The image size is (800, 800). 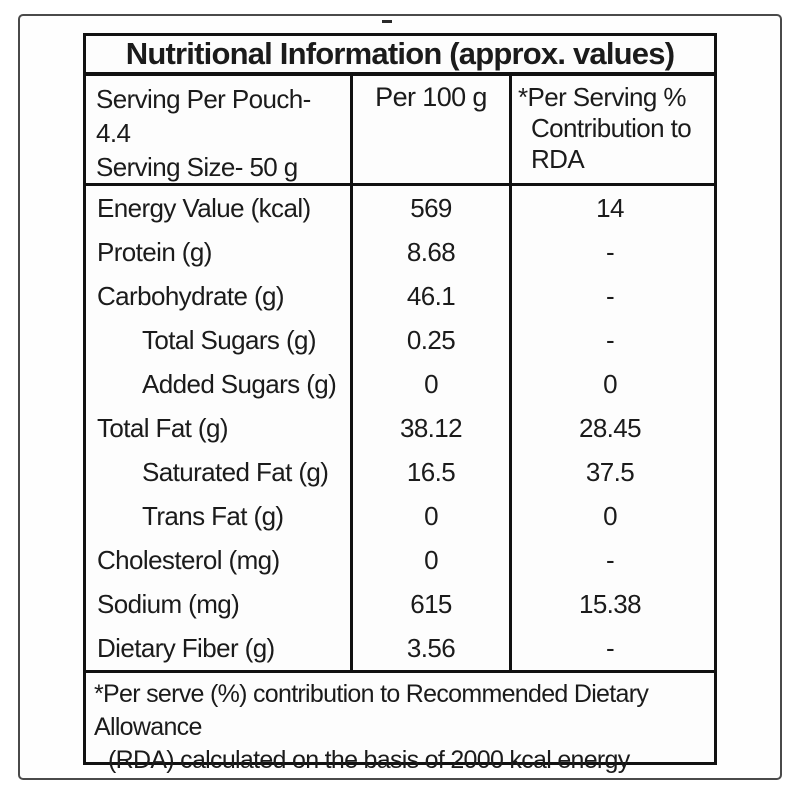 What do you see at coordinates (610, 207) in the screenshot?
I see `value-rda-percent: 14` at bounding box center [610, 207].